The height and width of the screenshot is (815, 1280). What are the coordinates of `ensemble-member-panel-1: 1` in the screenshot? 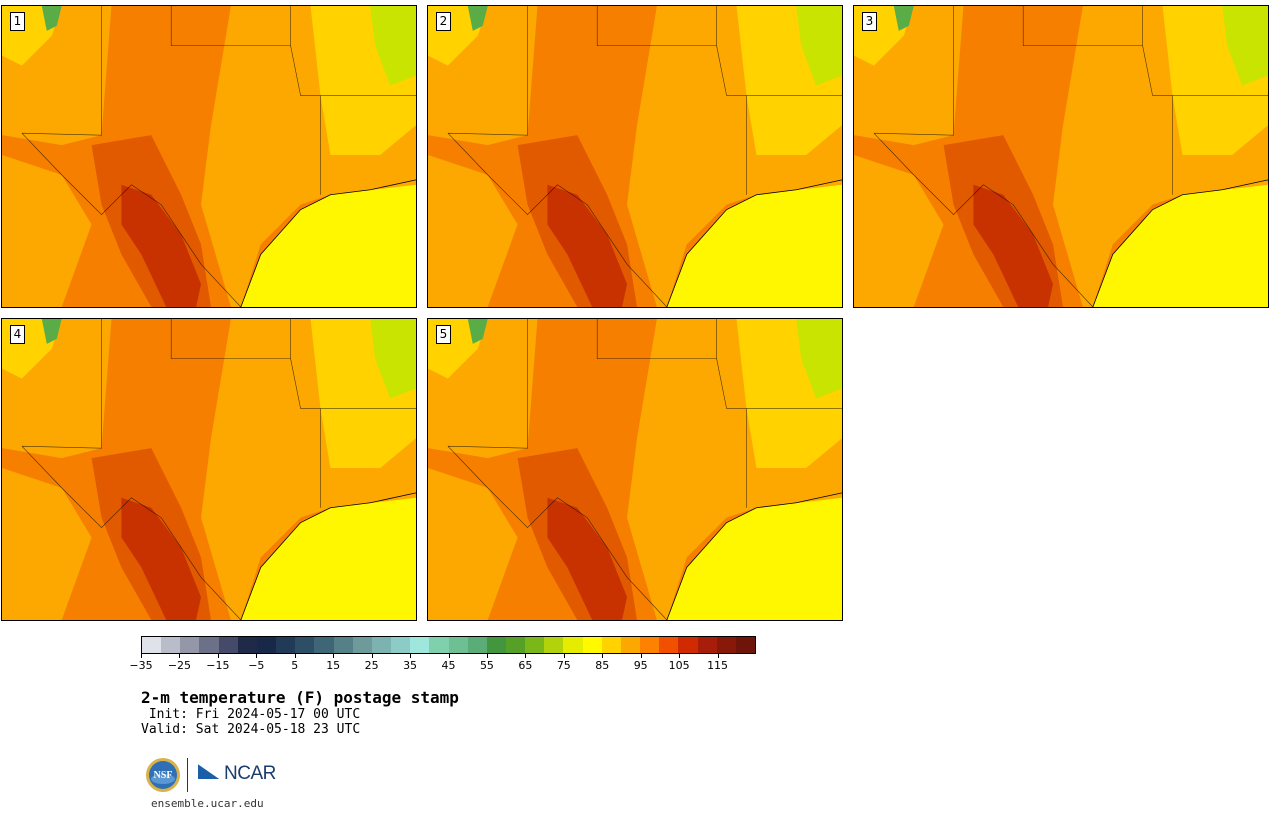 It's located at (209, 156).